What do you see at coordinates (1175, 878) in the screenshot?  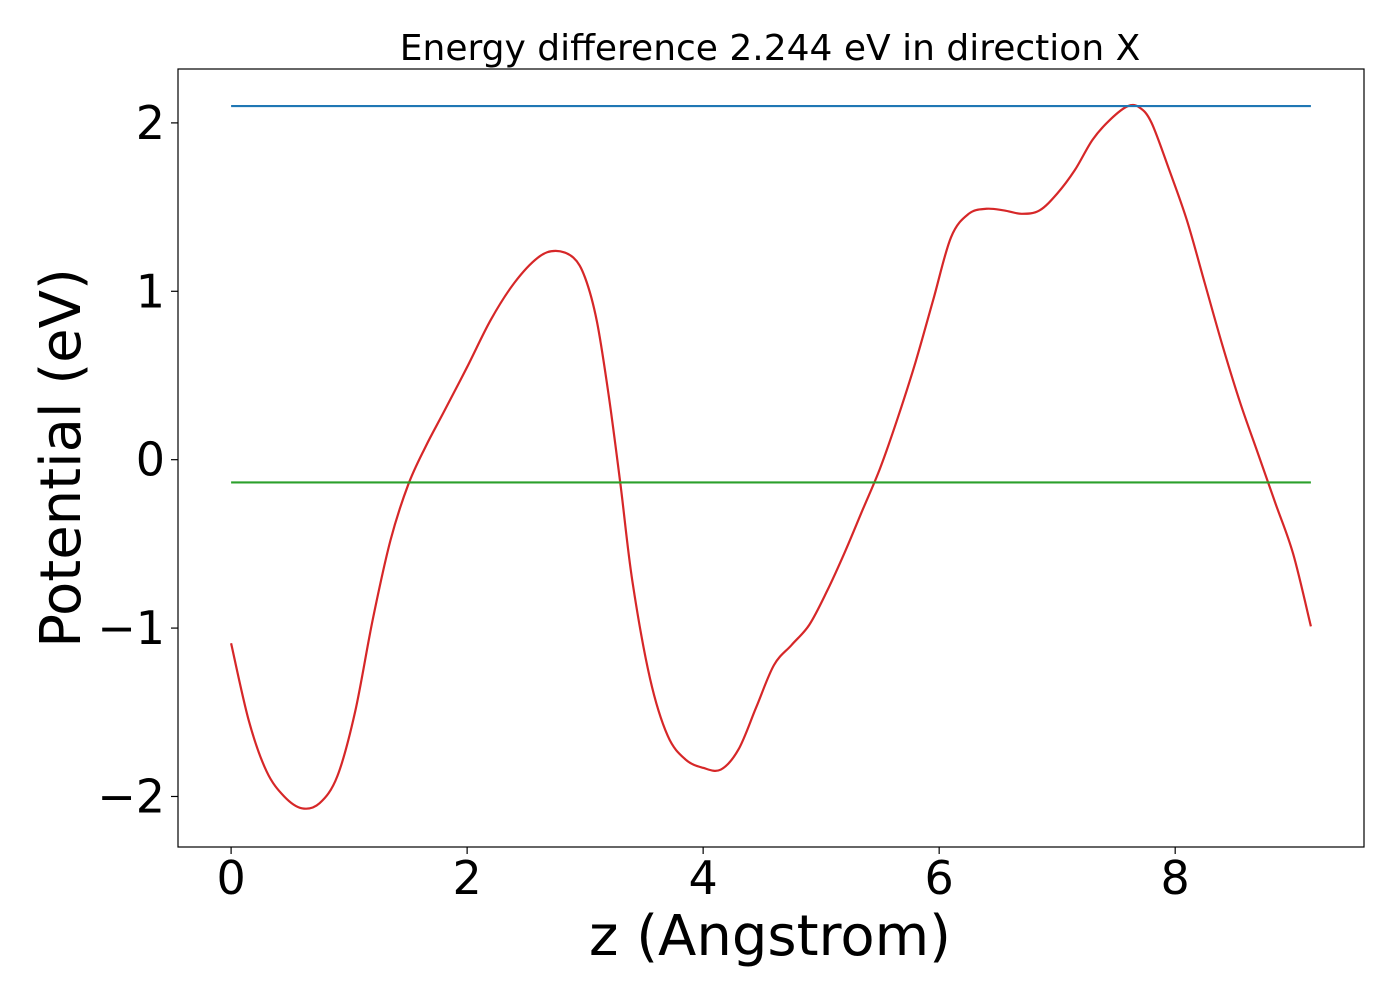 I see `x-tick-label: 8` at bounding box center [1175, 878].